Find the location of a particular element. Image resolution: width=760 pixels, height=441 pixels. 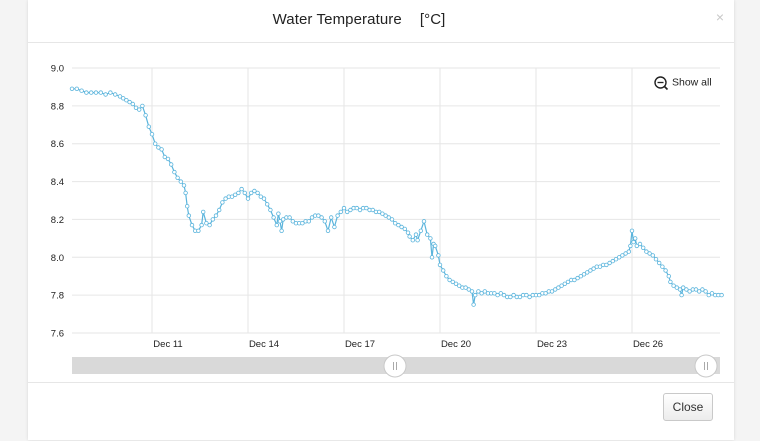

navigator-right-handle-knob is located at coordinates (706, 366).